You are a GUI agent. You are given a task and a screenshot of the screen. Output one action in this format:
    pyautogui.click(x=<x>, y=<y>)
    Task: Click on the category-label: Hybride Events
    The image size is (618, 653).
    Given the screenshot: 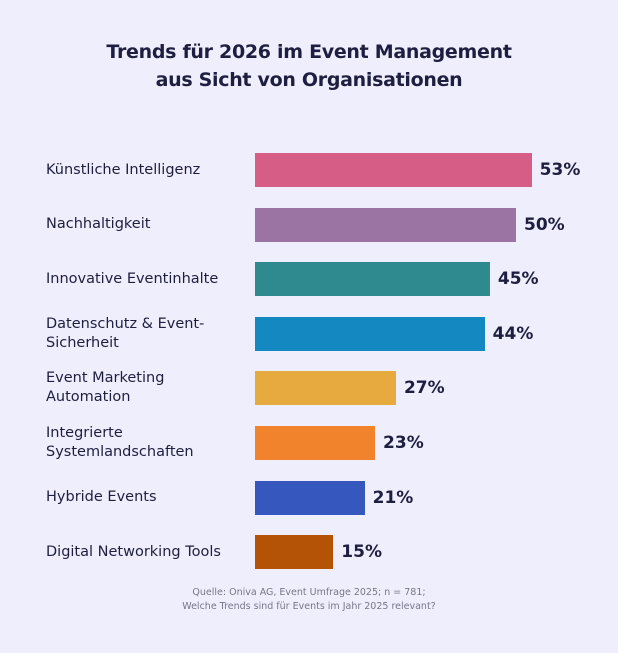 What is the action you would take?
    pyautogui.click(x=101, y=497)
    